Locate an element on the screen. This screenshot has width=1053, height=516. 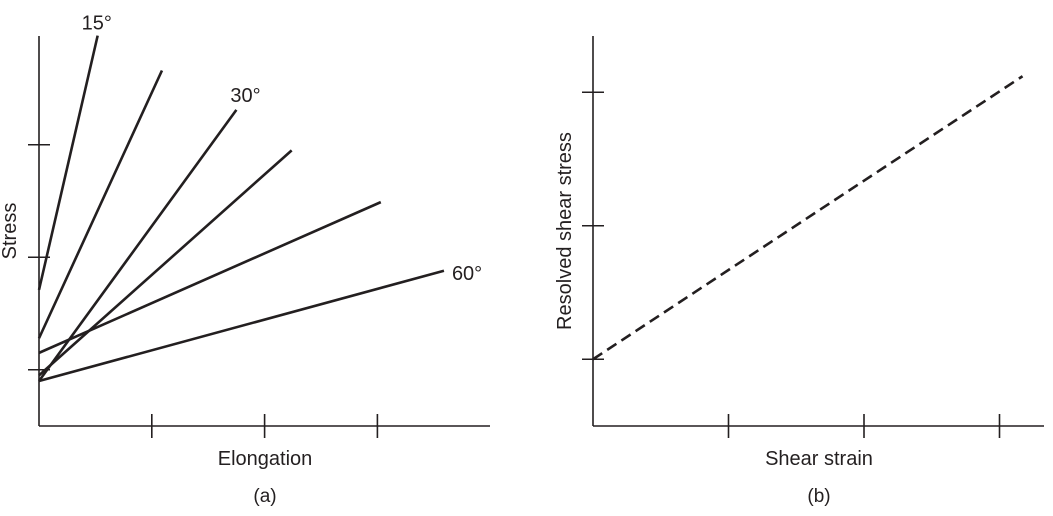
y-axis-label: Stress is located at coordinates (10, 231).